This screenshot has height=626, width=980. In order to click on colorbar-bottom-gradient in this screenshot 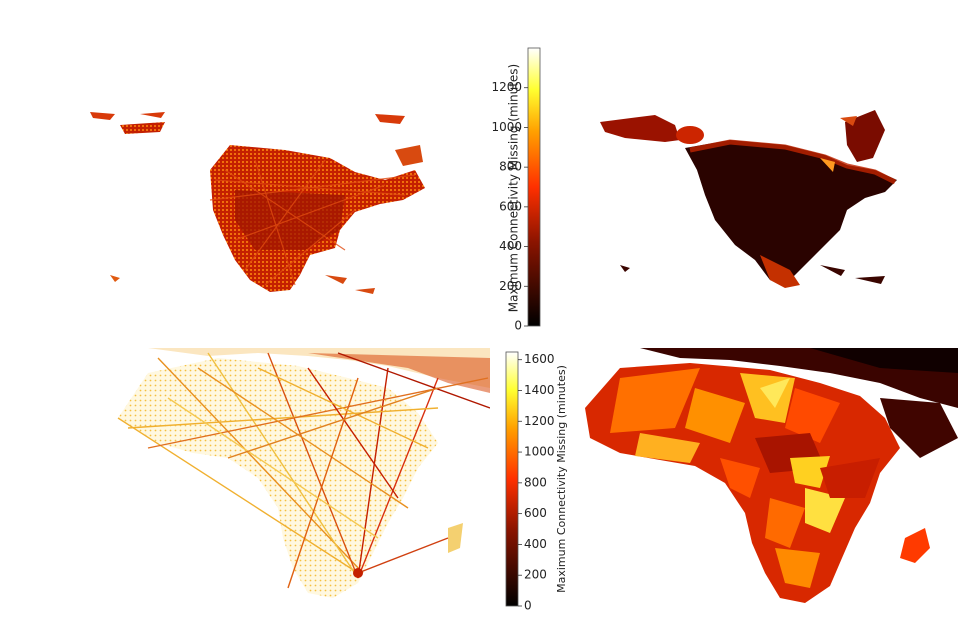, I will do `click(512, 479)`.